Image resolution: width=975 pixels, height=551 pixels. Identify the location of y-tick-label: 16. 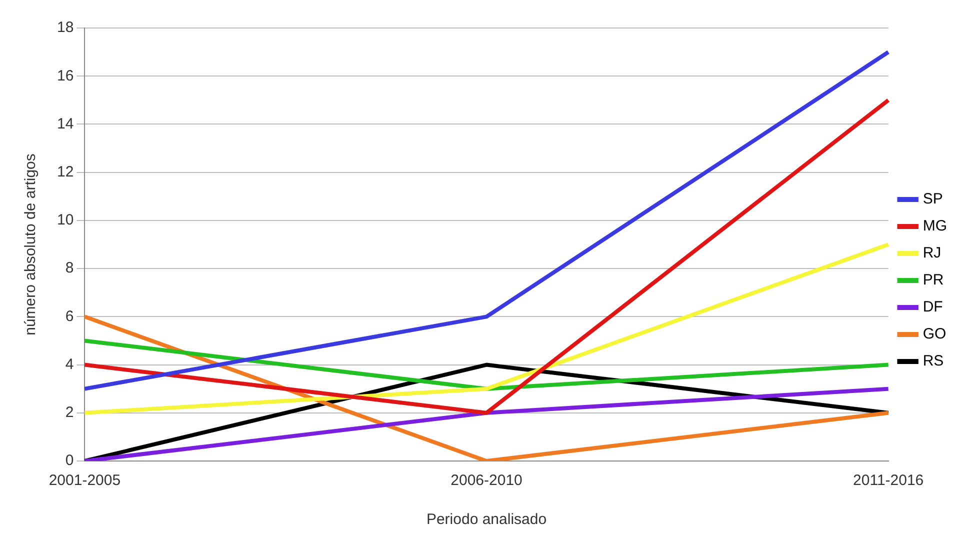
(65, 75).